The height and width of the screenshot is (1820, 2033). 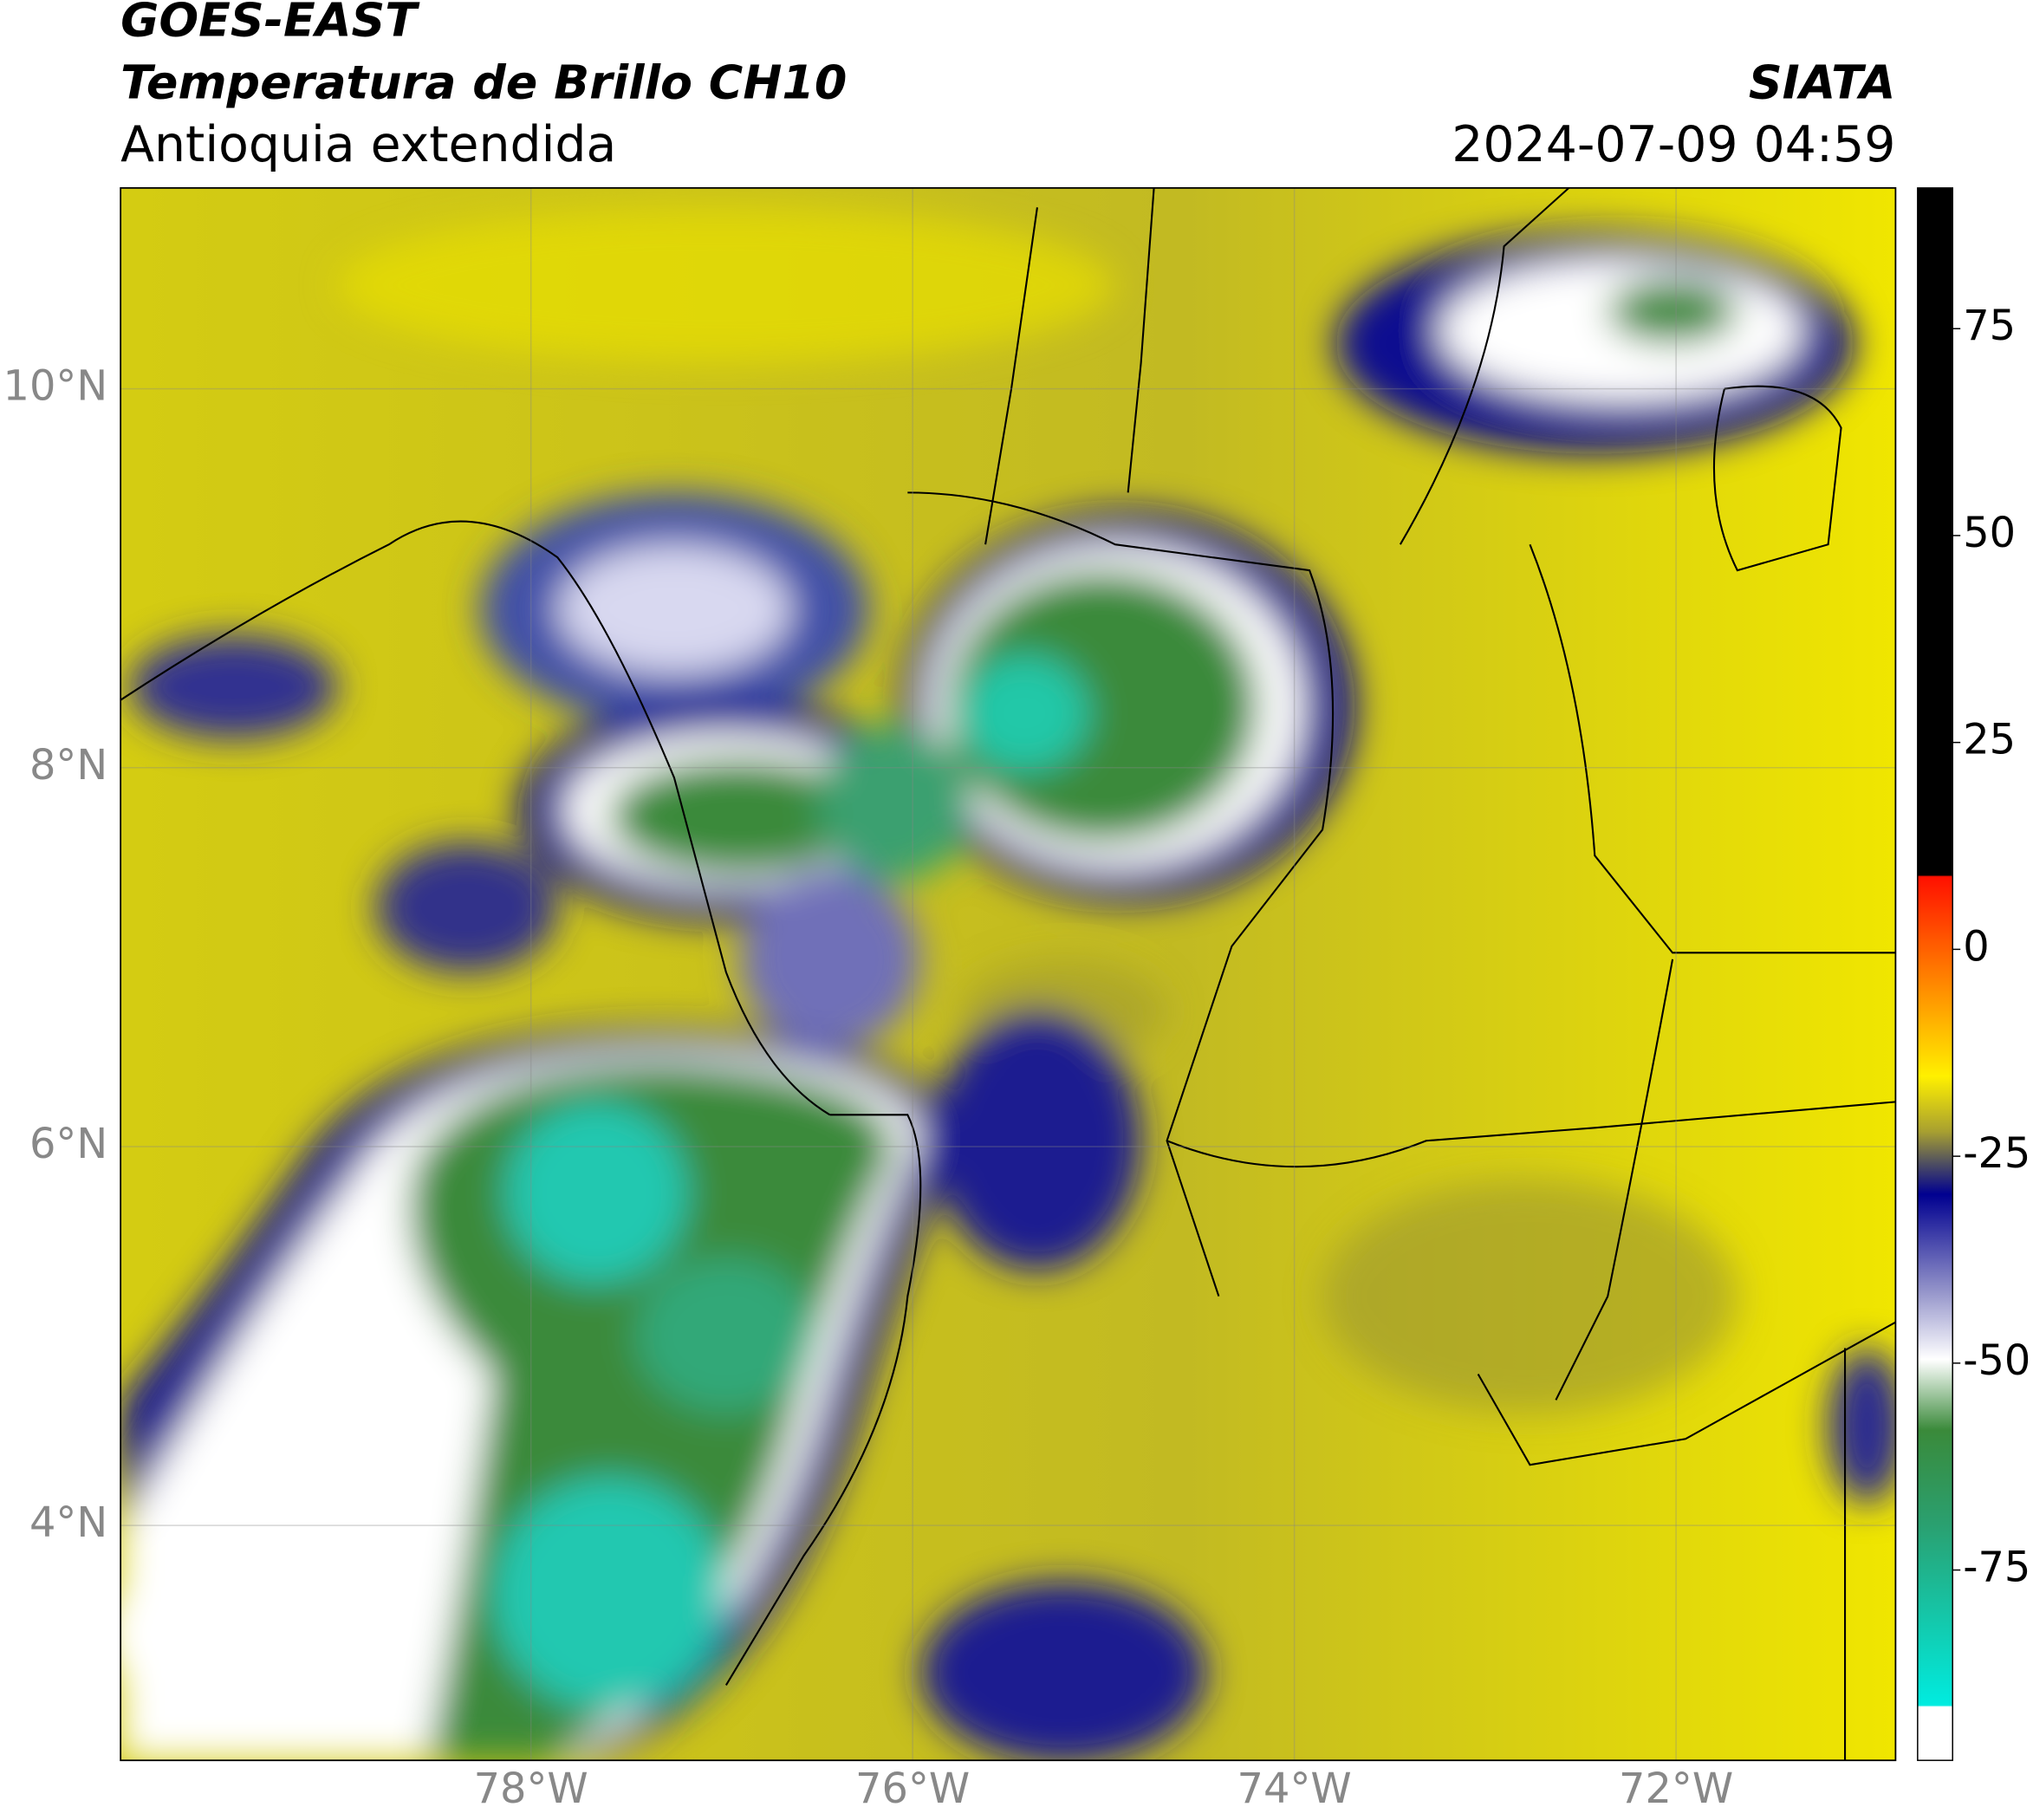 I want to click on colorbar-tick-label: -50, so click(x=1997, y=1361).